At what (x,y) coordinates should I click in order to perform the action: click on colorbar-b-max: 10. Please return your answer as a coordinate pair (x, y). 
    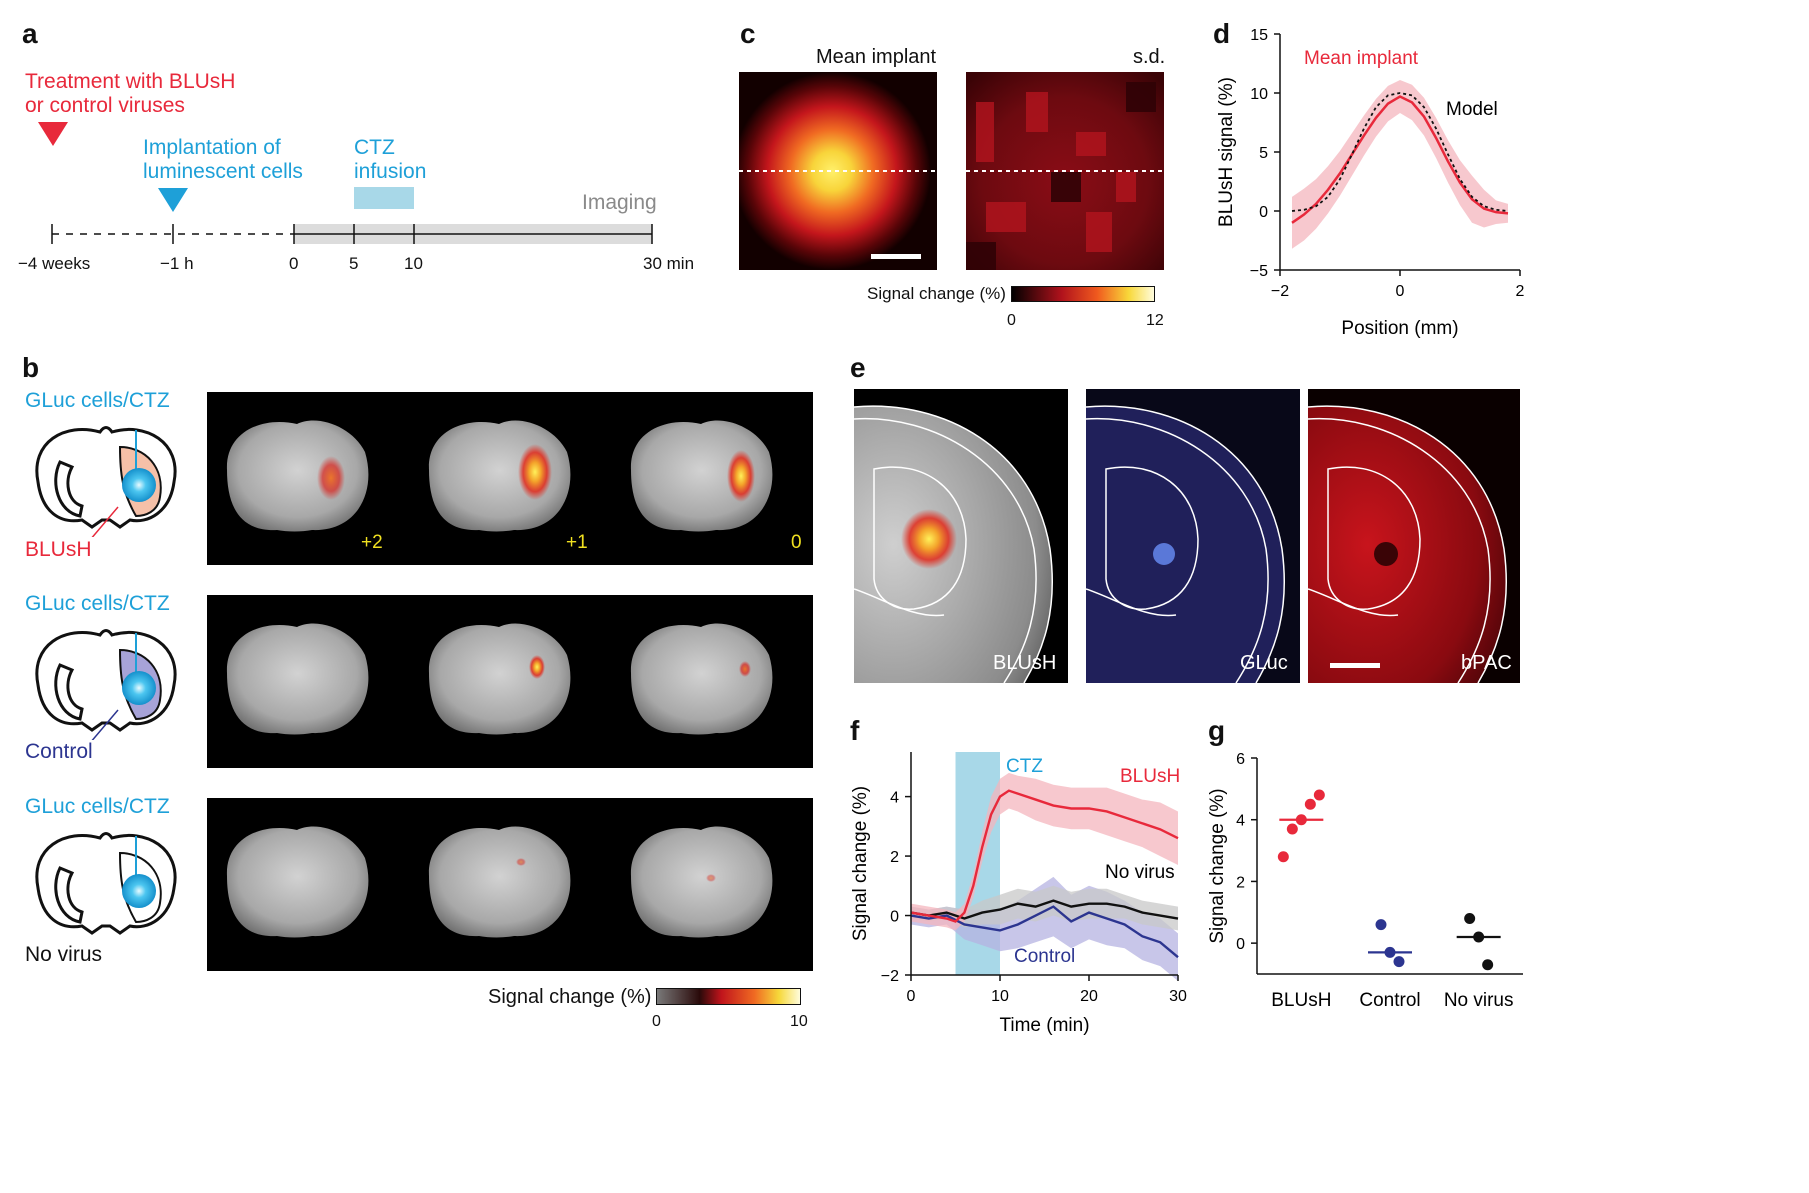
    Looking at the image, I should click on (799, 1021).